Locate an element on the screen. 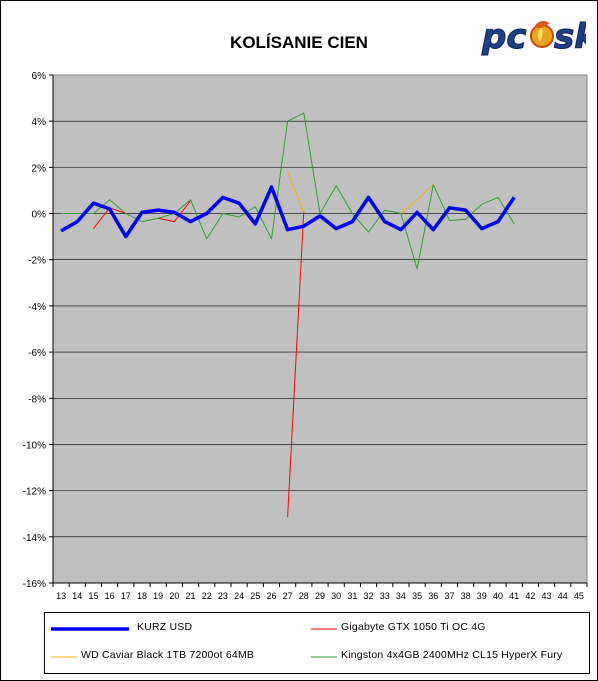 This screenshot has height=681, width=598. x-tick-label: 29 is located at coordinates (320, 596).